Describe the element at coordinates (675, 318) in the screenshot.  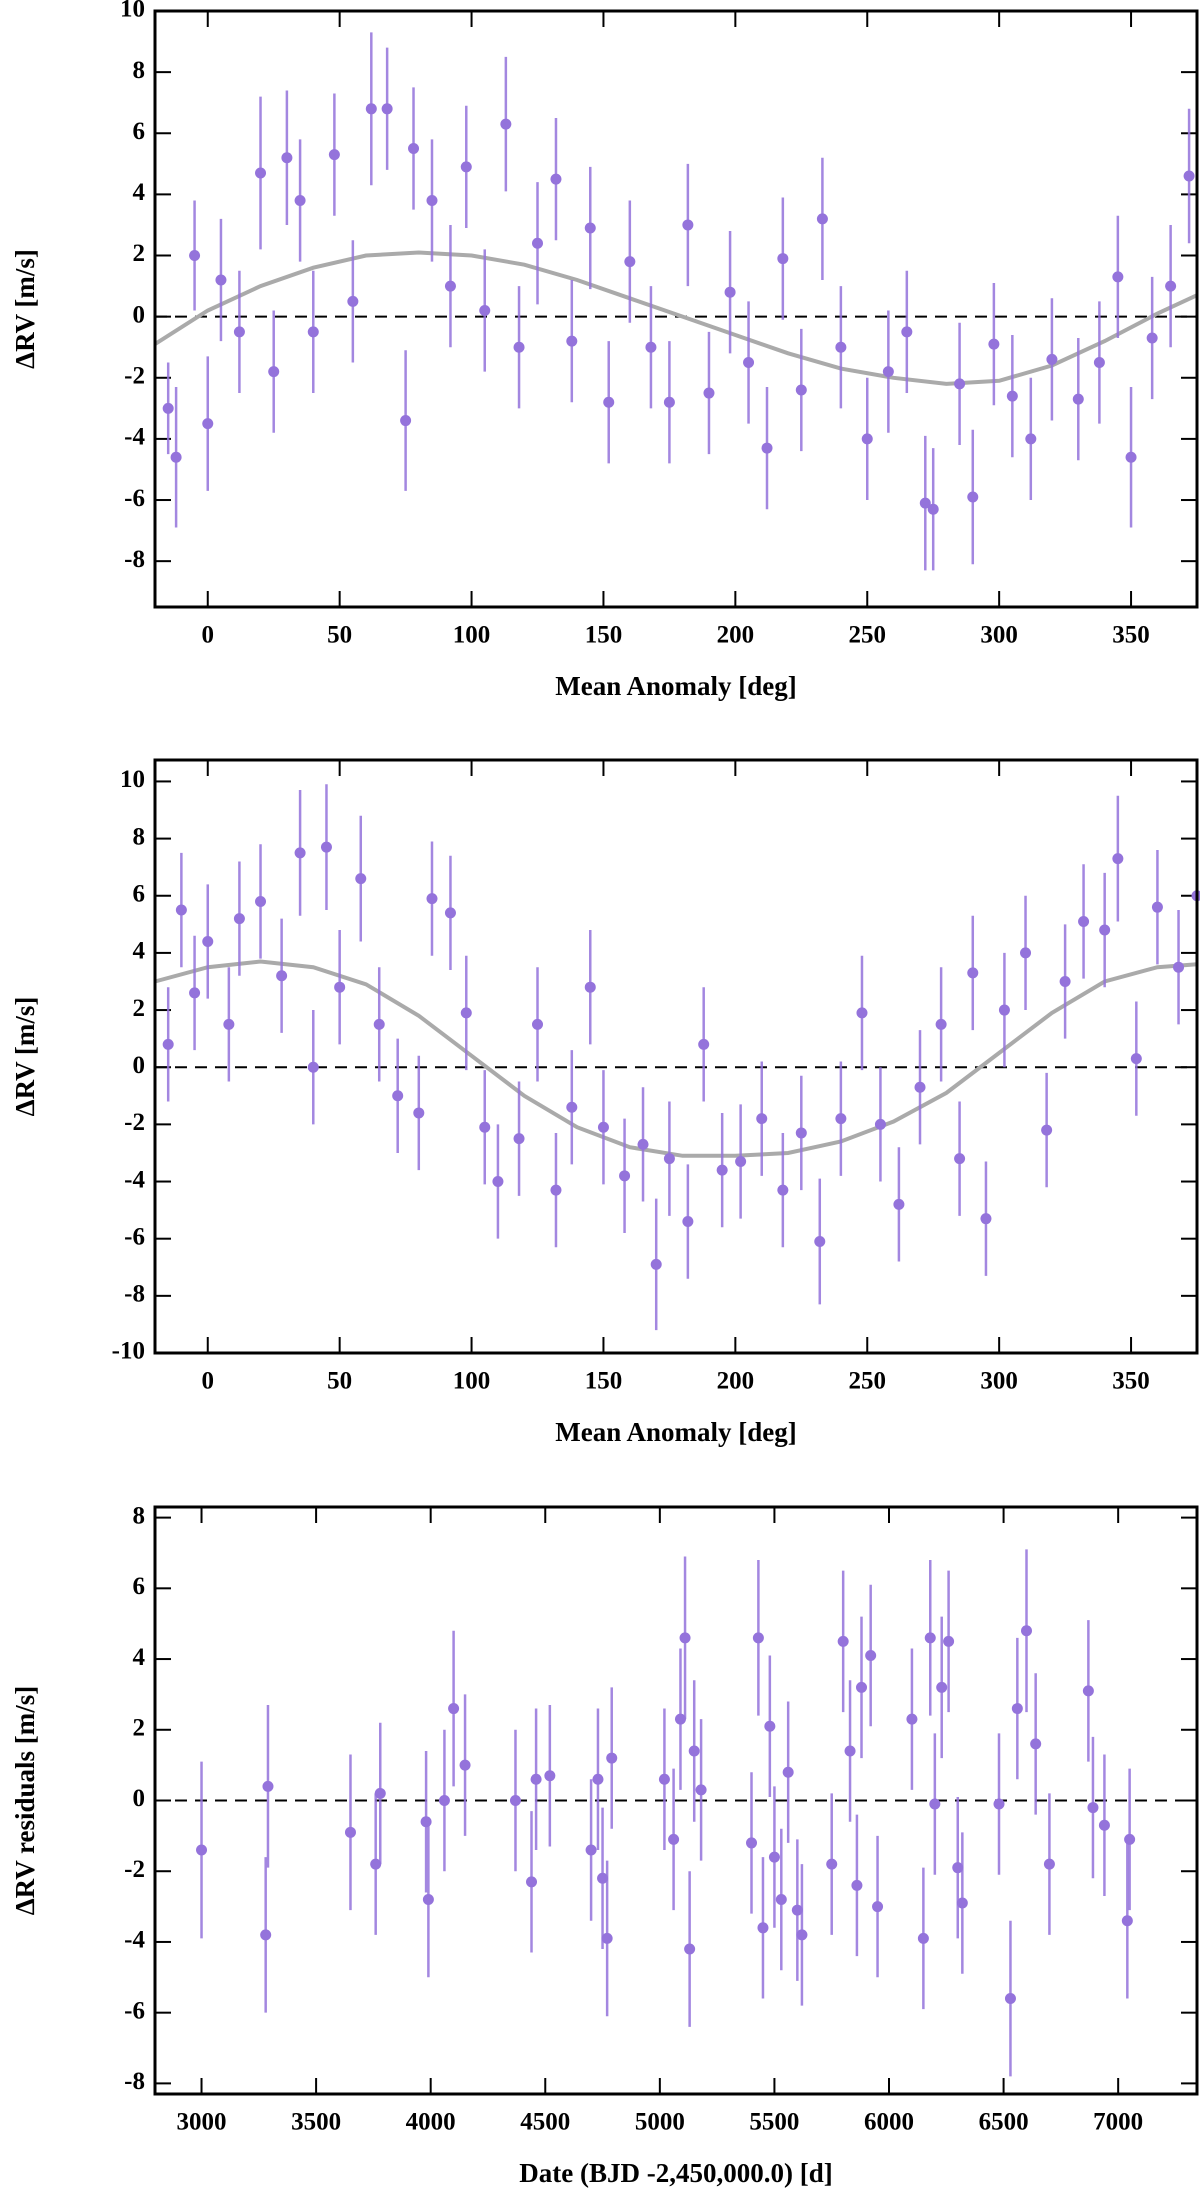
I see `fit-curve` at that location.